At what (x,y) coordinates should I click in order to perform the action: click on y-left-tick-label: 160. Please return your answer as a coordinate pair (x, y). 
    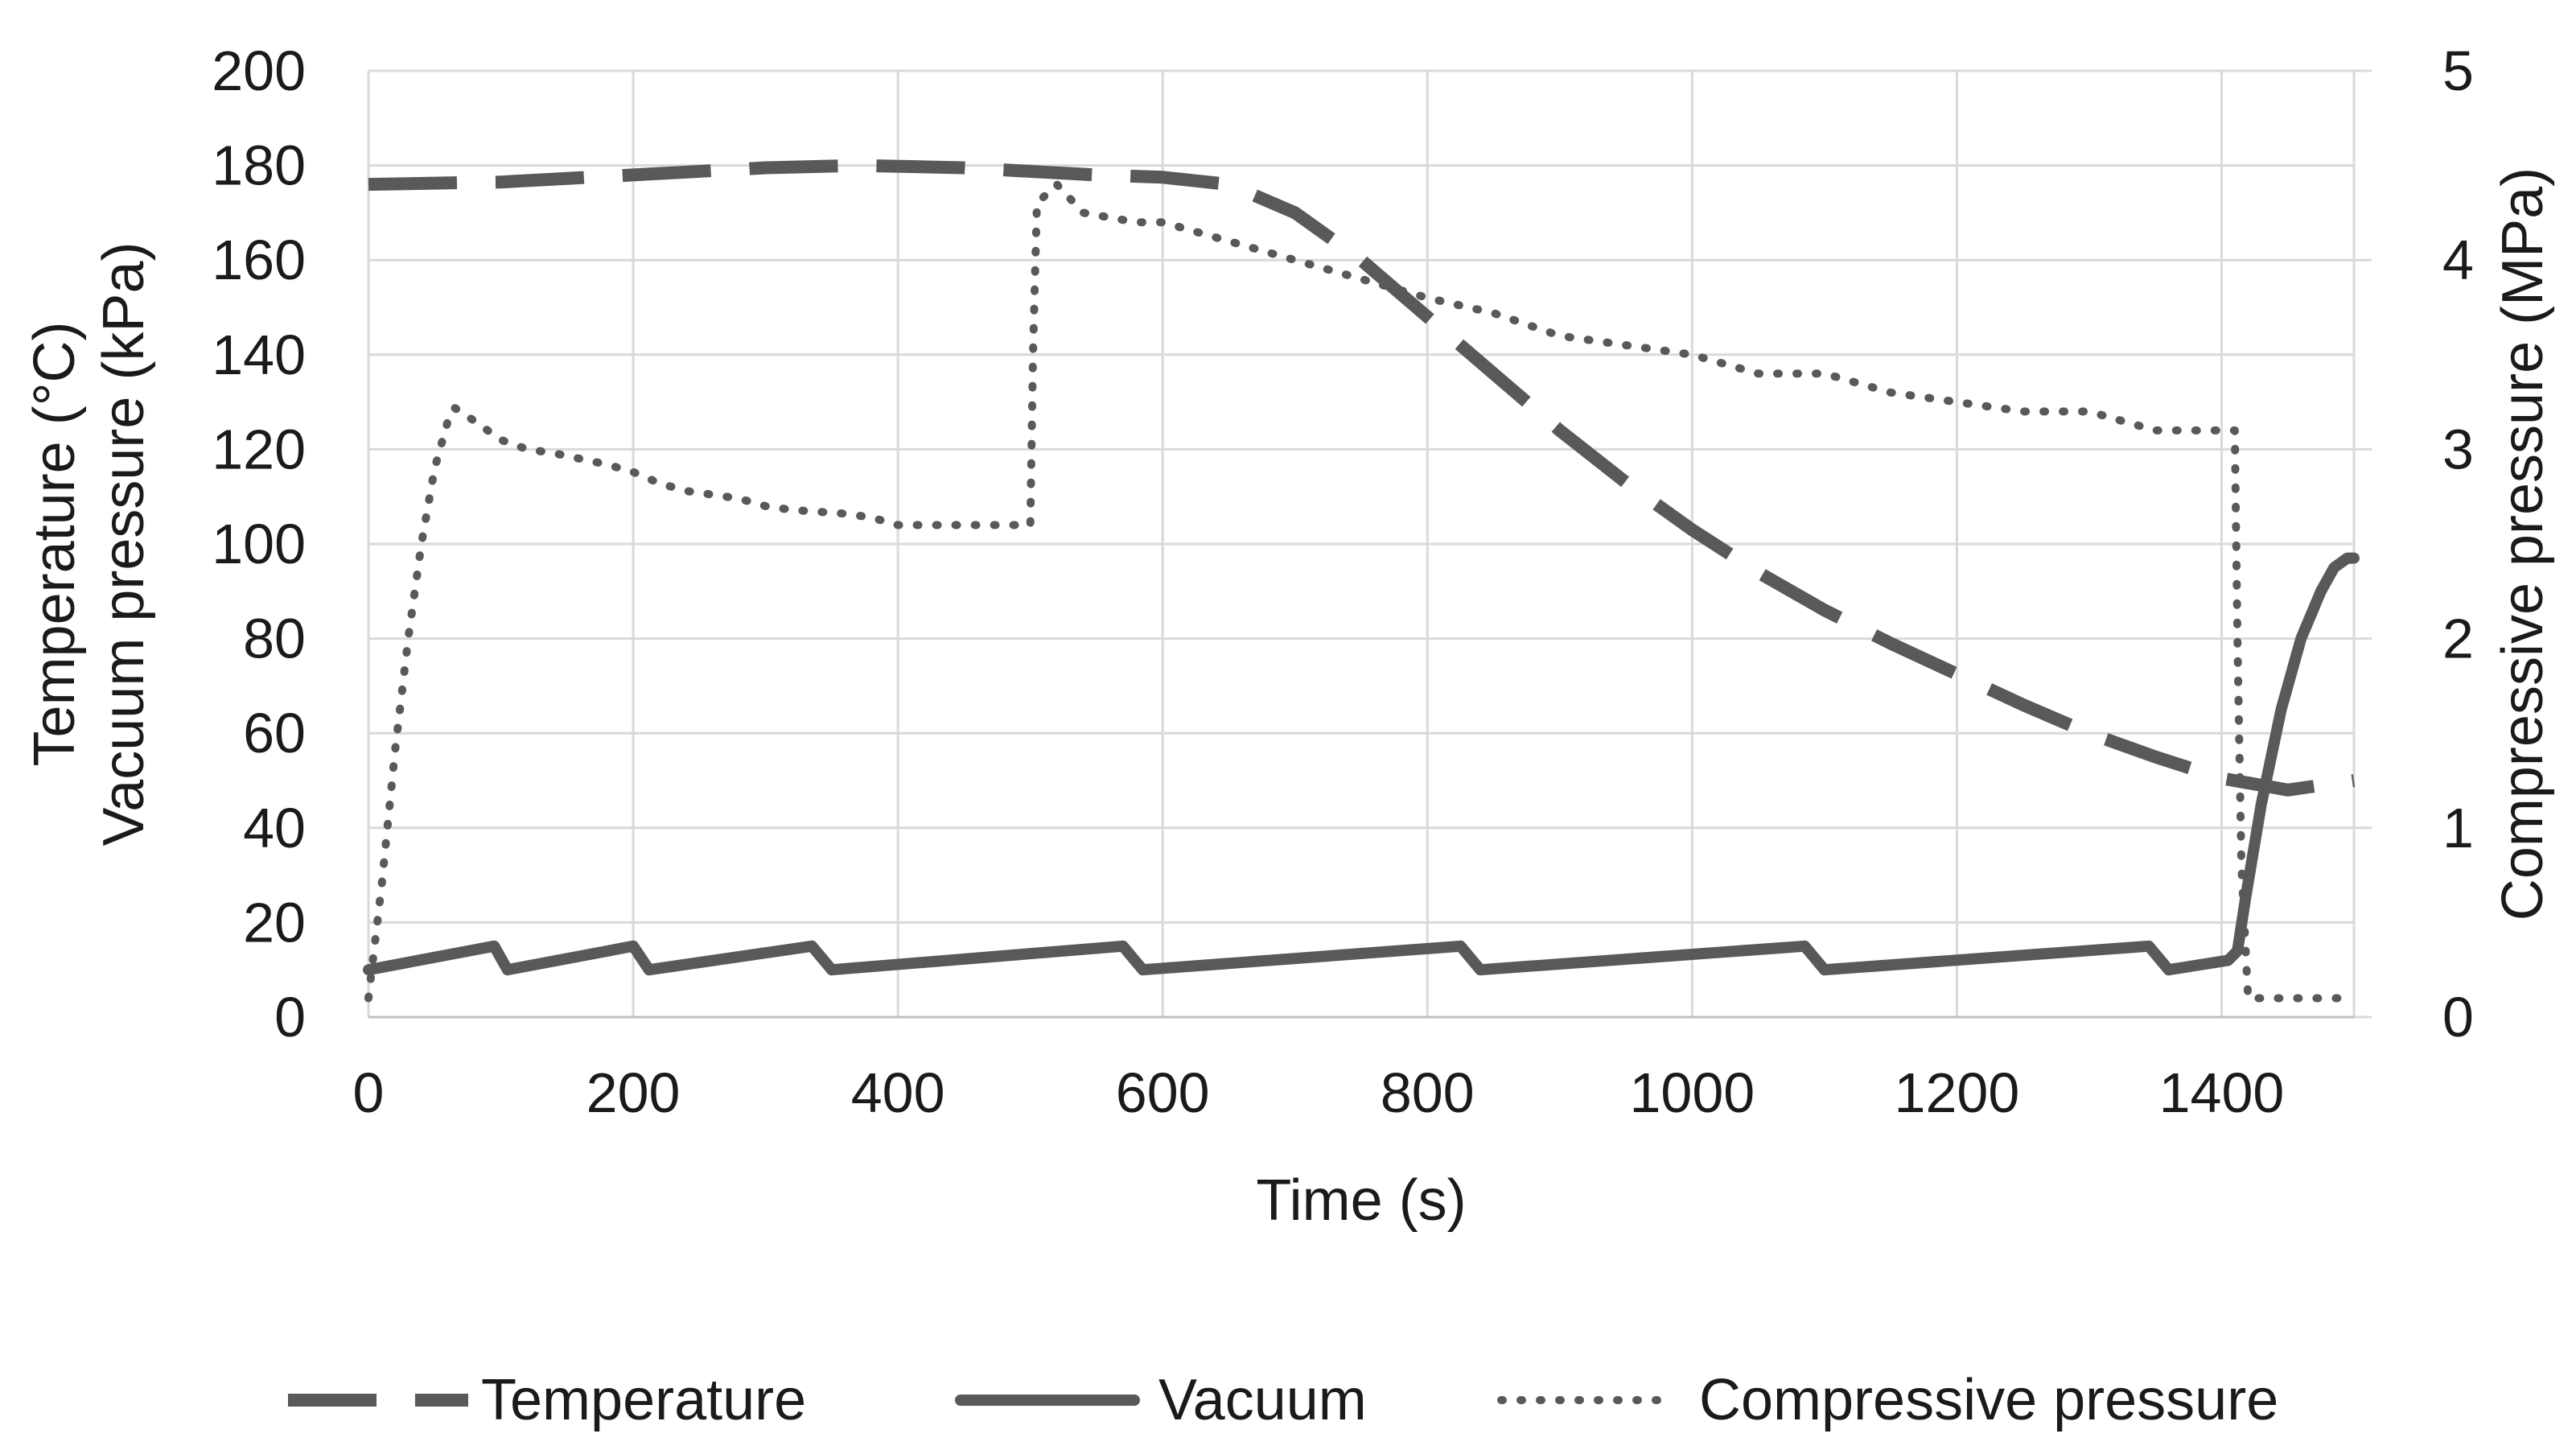
    Looking at the image, I should click on (259, 260).